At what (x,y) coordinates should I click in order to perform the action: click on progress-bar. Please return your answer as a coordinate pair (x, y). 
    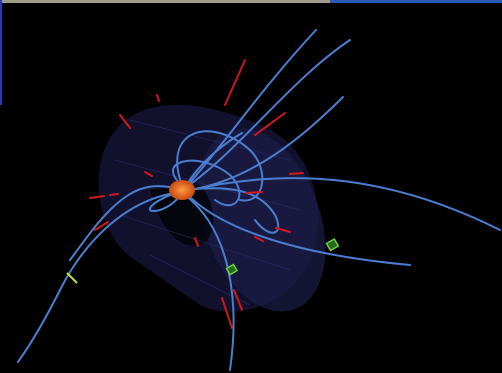
    Looking at the image, I should click on (165, 1).